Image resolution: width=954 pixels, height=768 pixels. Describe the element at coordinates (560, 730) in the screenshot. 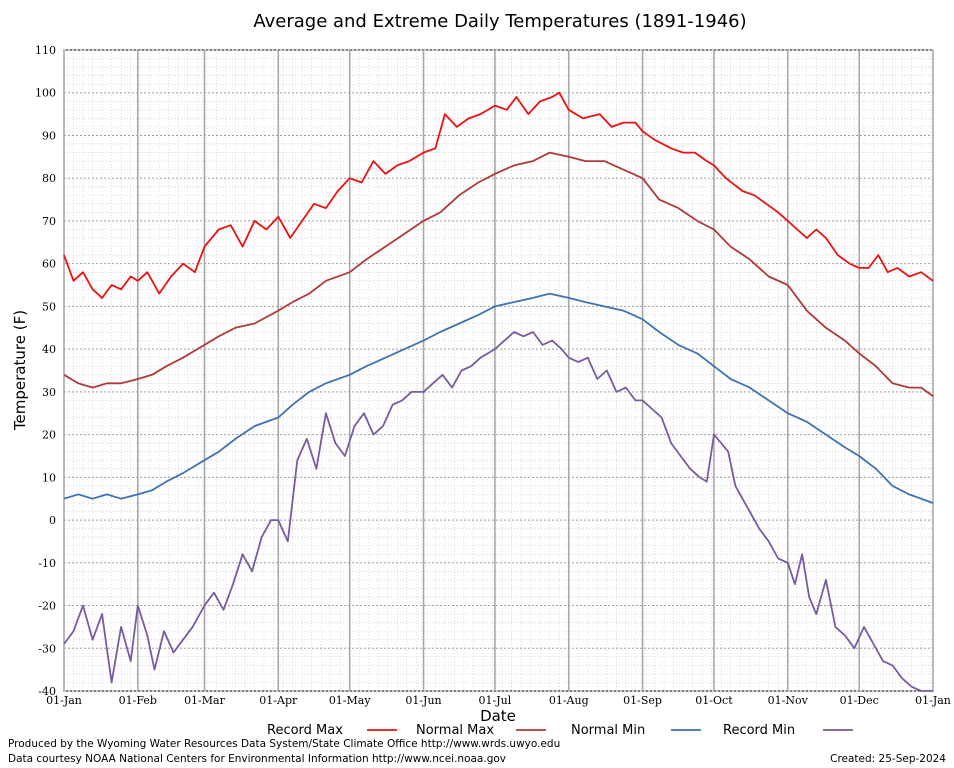

I see `legend: Record Max Normal Max Normal Min Record Min` at that location.